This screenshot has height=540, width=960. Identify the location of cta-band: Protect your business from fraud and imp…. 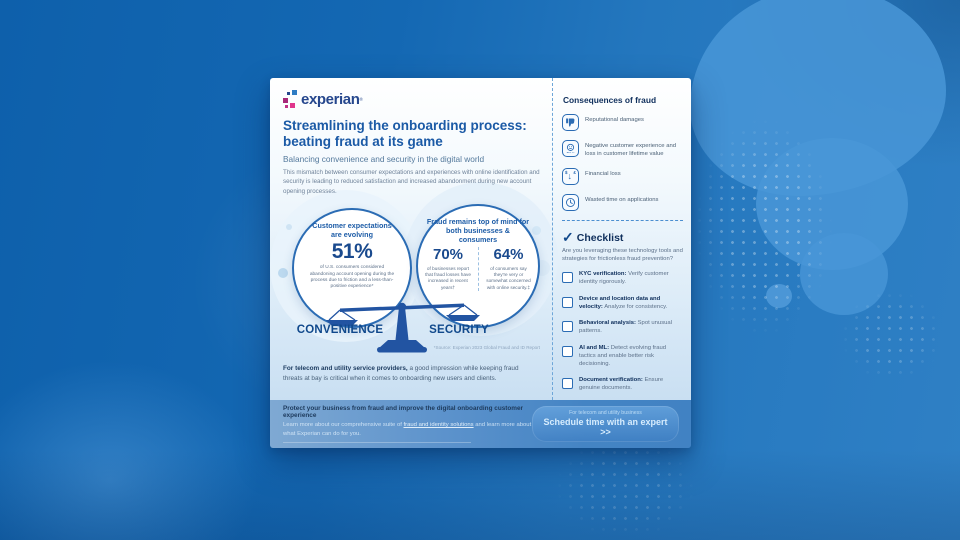
(480, 424).